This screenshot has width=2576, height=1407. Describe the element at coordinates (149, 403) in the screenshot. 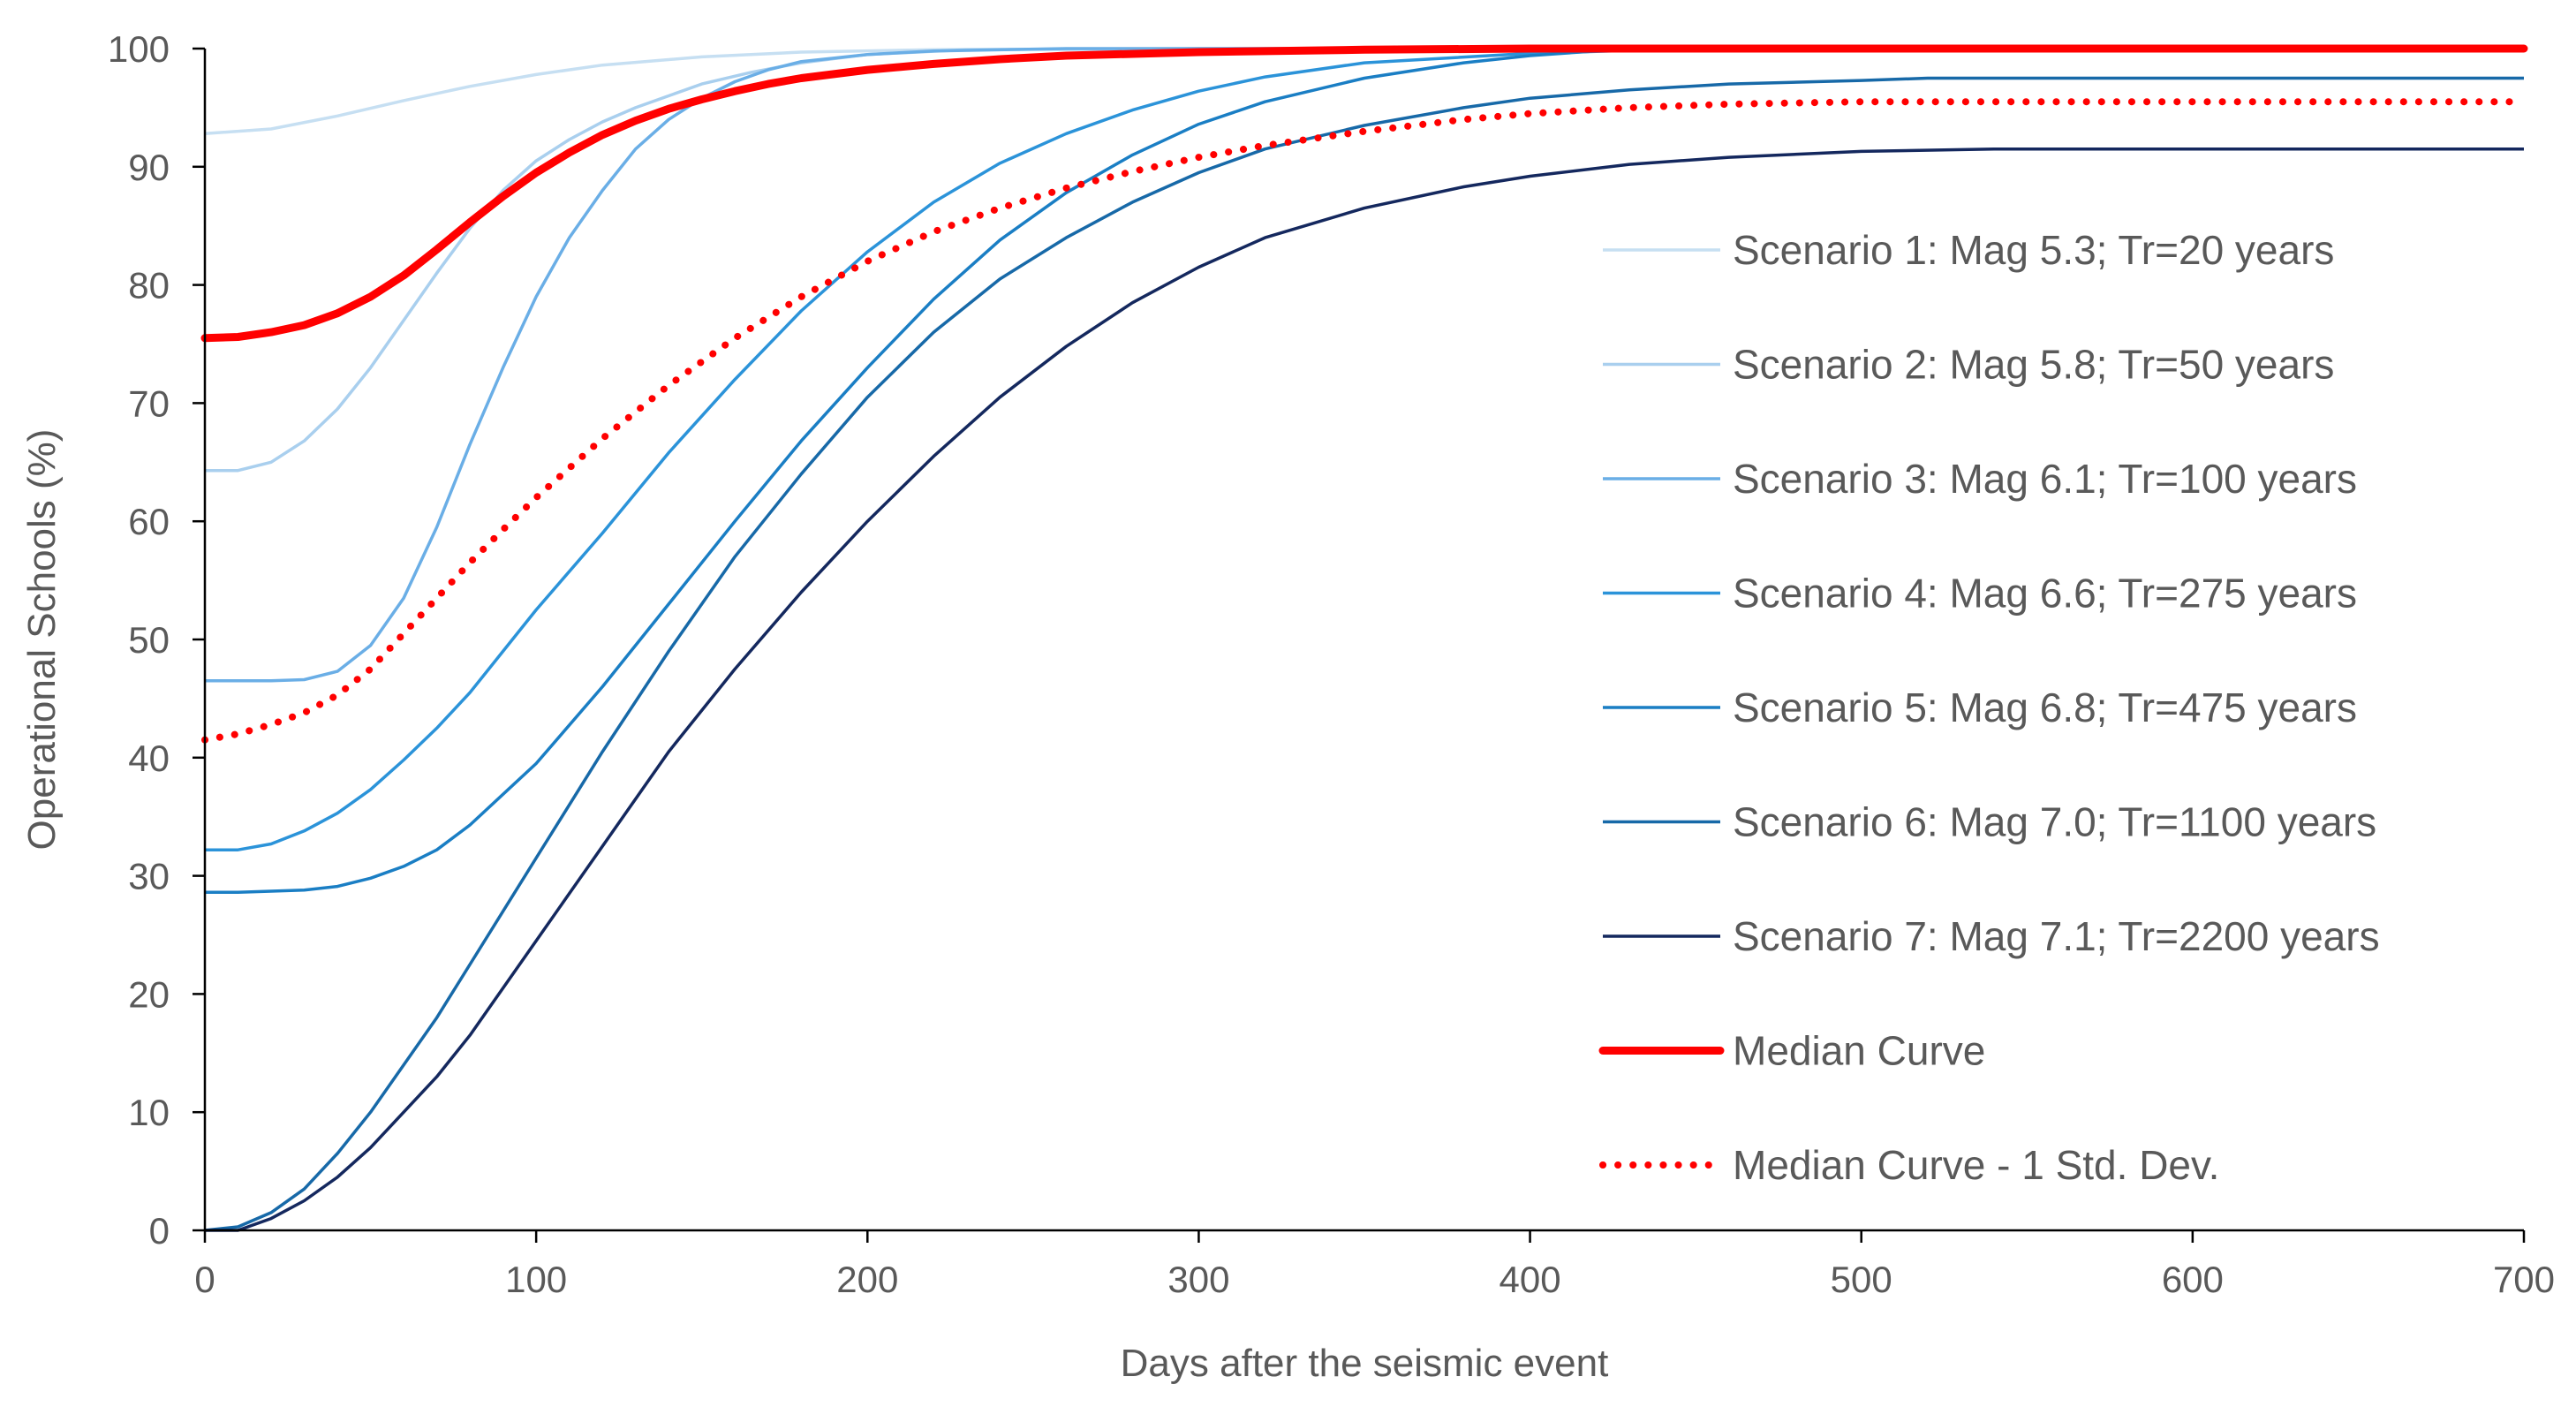

I see `y-tick-label: 70` at that location.